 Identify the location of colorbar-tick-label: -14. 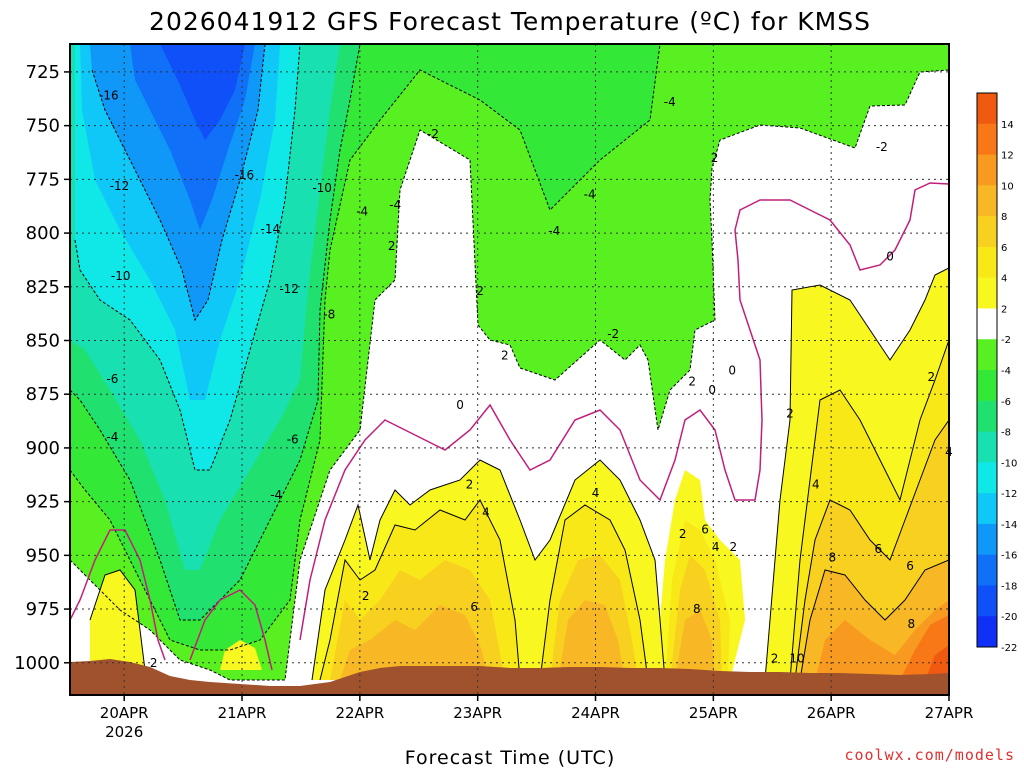
(1009, 525).